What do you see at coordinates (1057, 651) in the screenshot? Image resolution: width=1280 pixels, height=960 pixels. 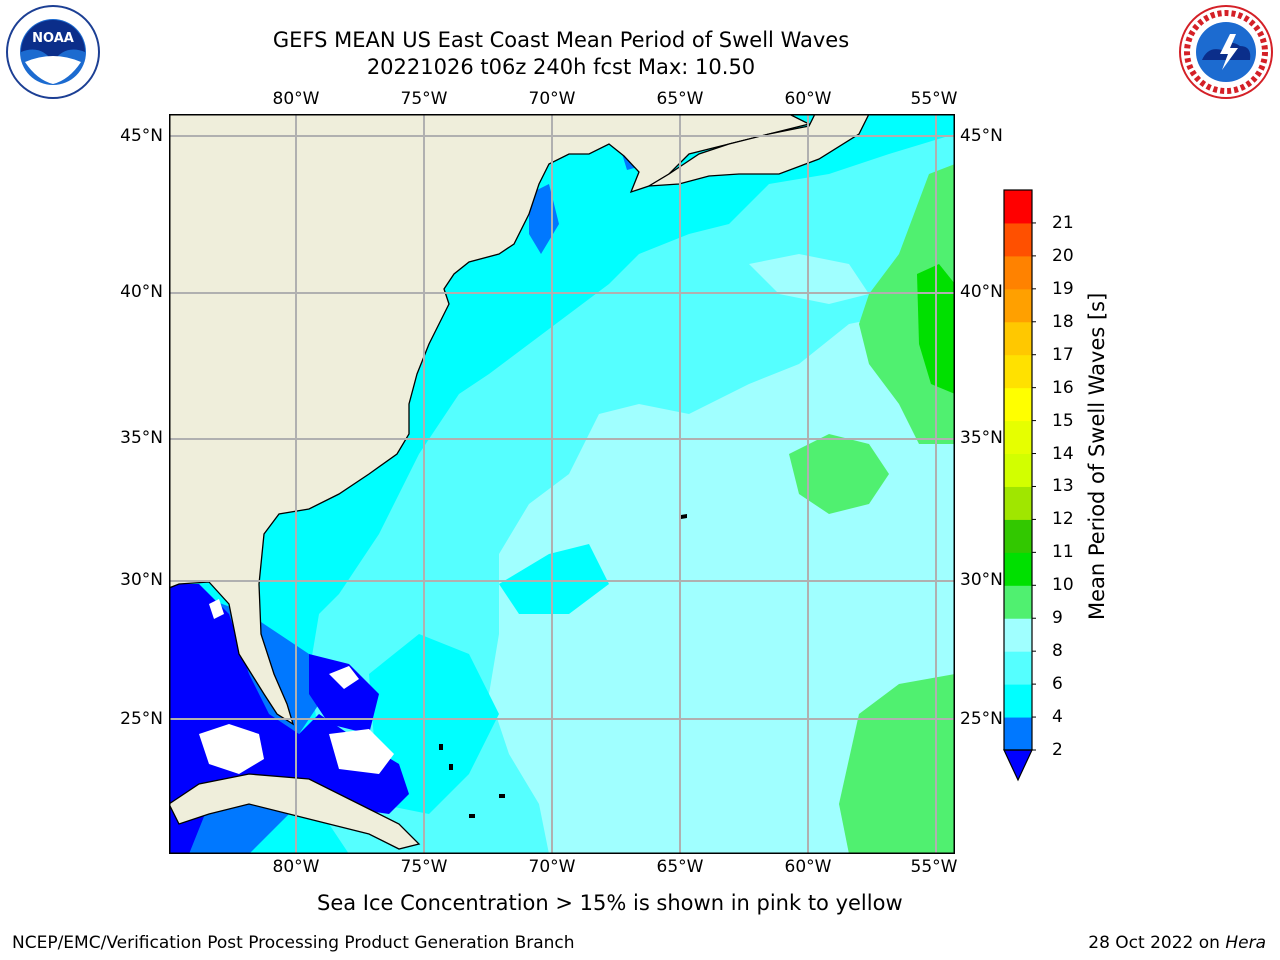 I see `colorbar-tick-label: 8` at bounding box center [1057, 651].